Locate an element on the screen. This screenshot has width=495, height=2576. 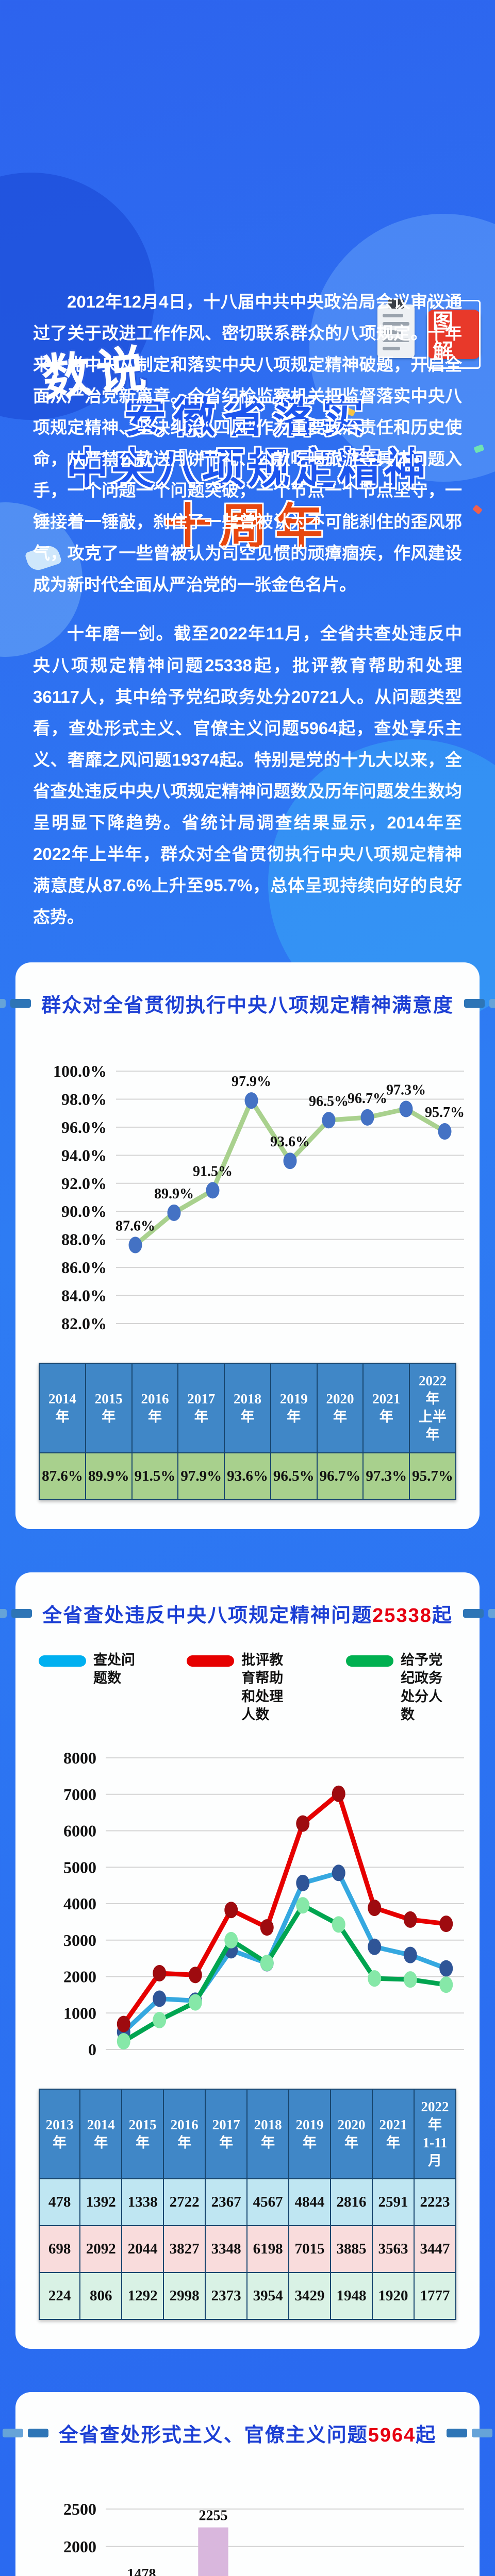
tujie-badge: 图解 is located at coordinates (454, 334).